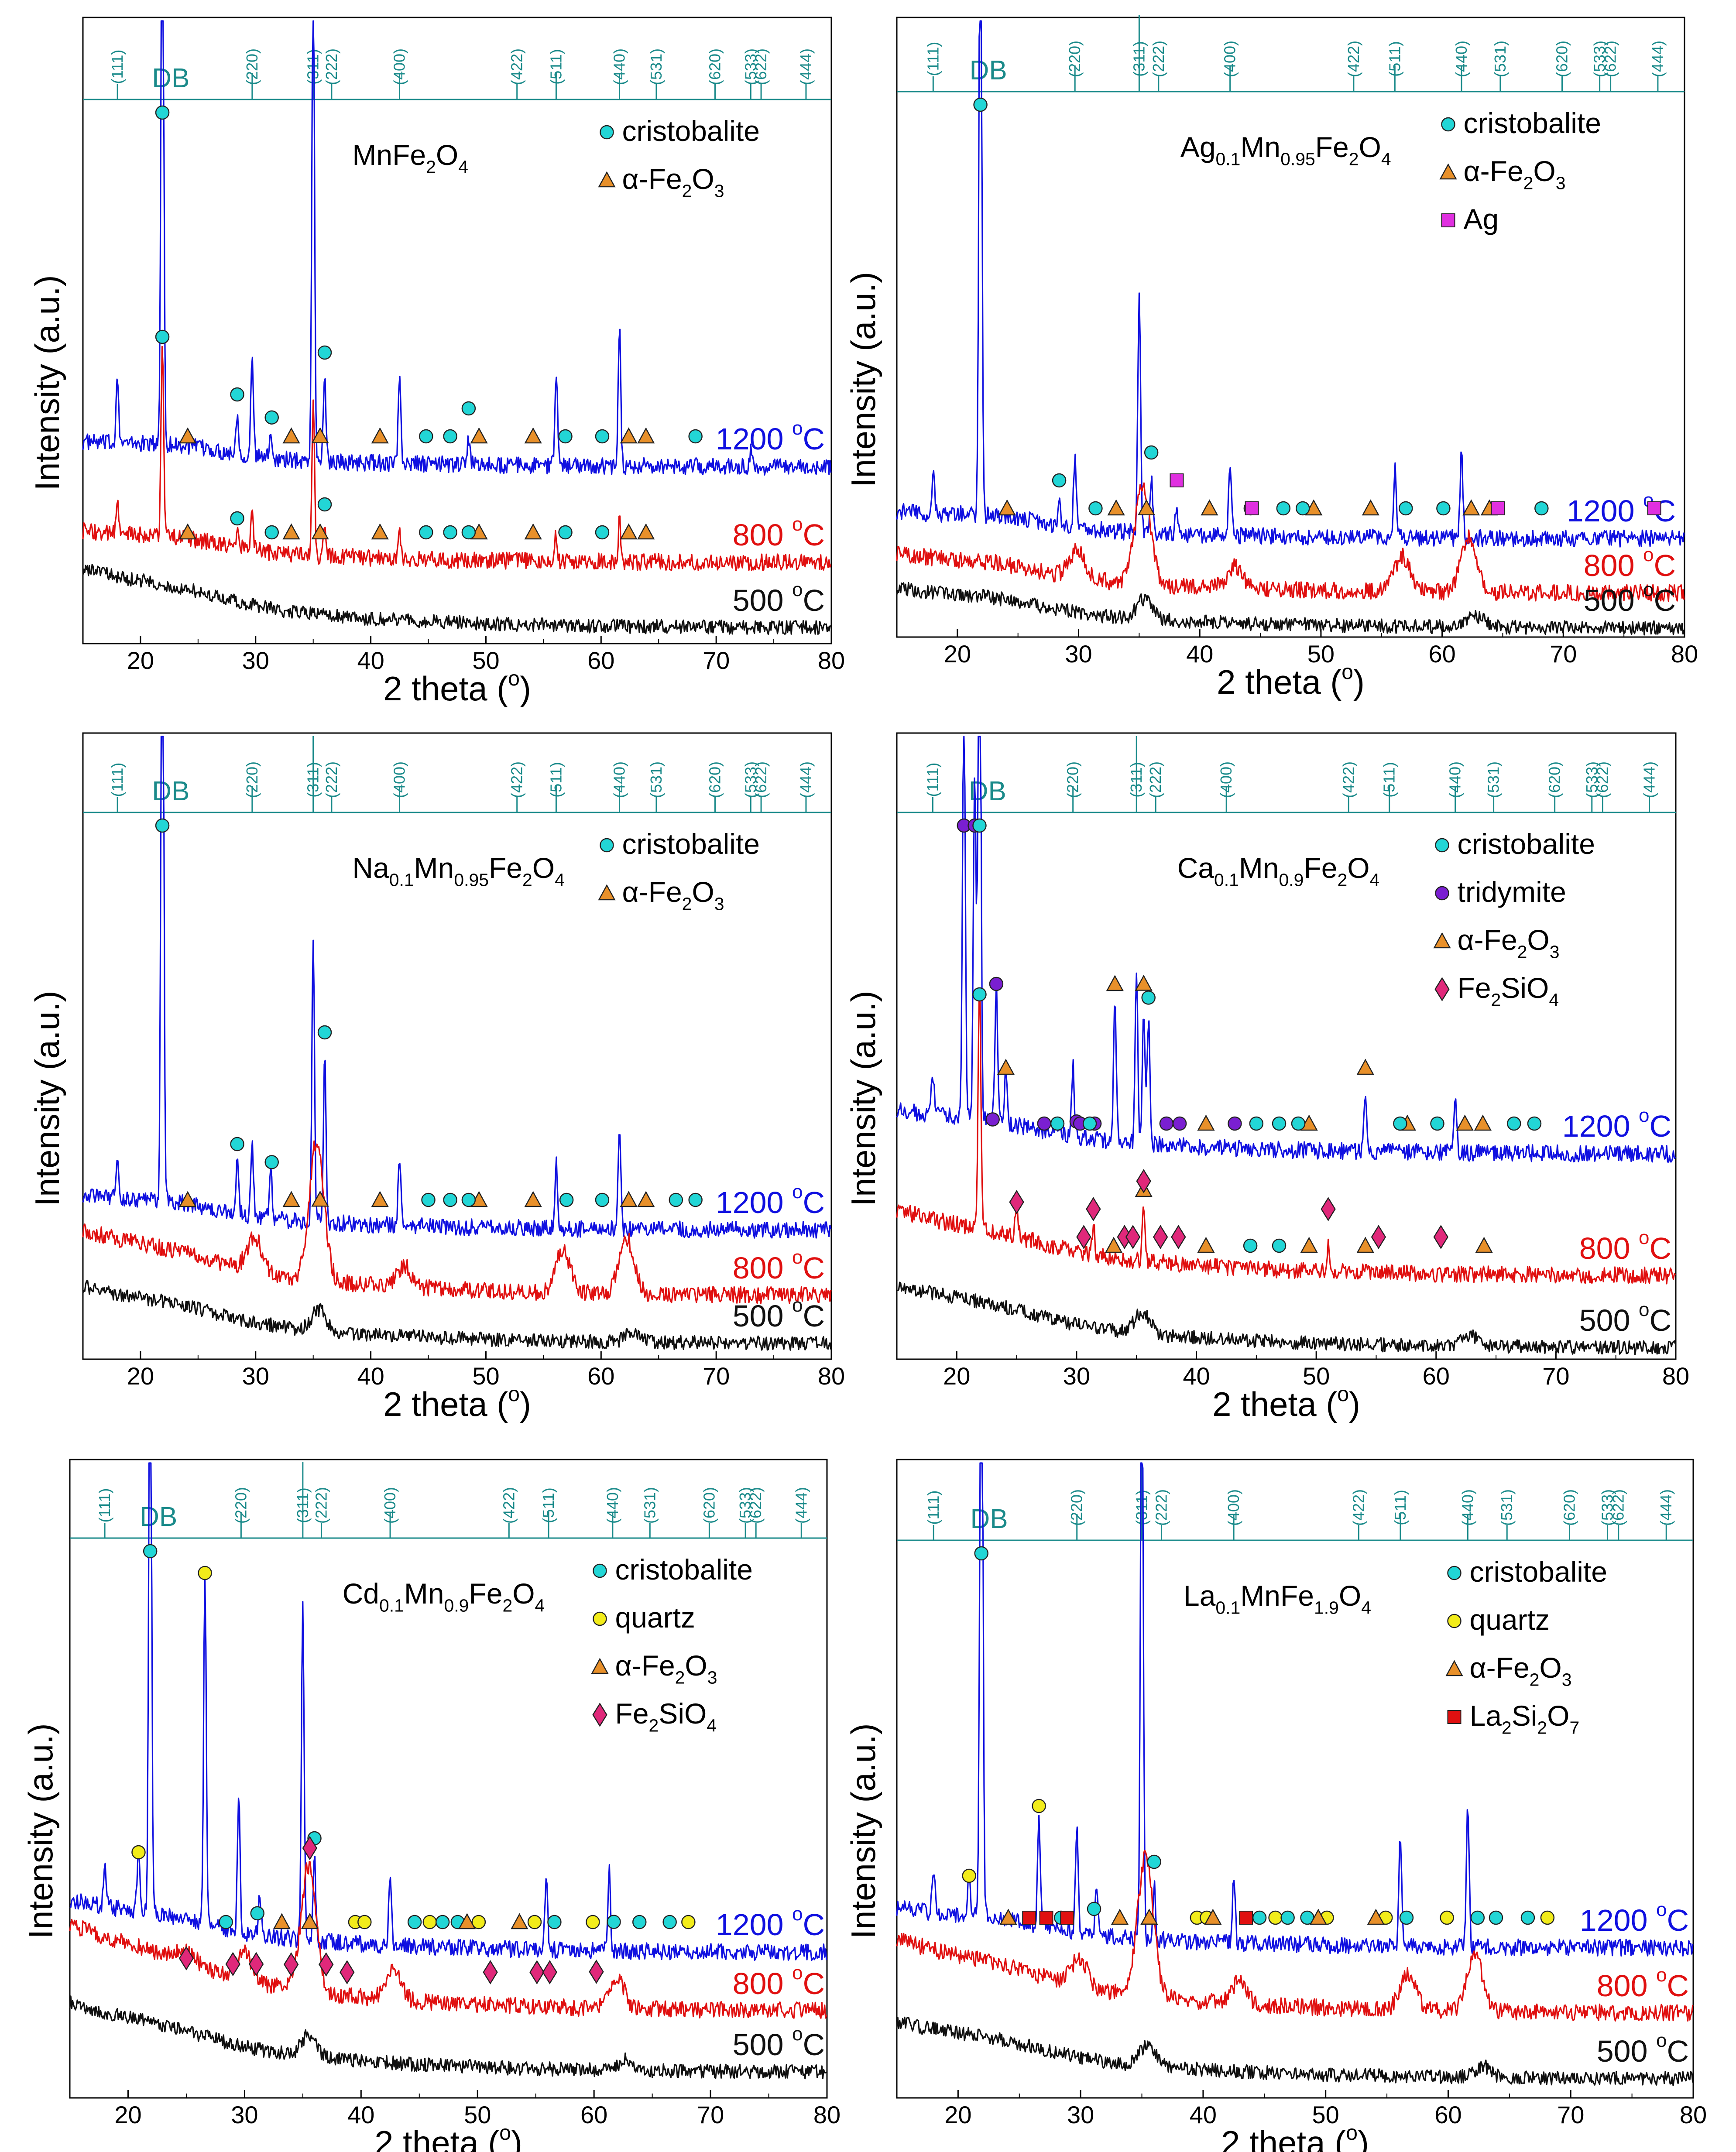 Image resolution: width=1736 pixels, height=2152 pixels. I want to click on x-tick-label: 50, so click(485, 1376).